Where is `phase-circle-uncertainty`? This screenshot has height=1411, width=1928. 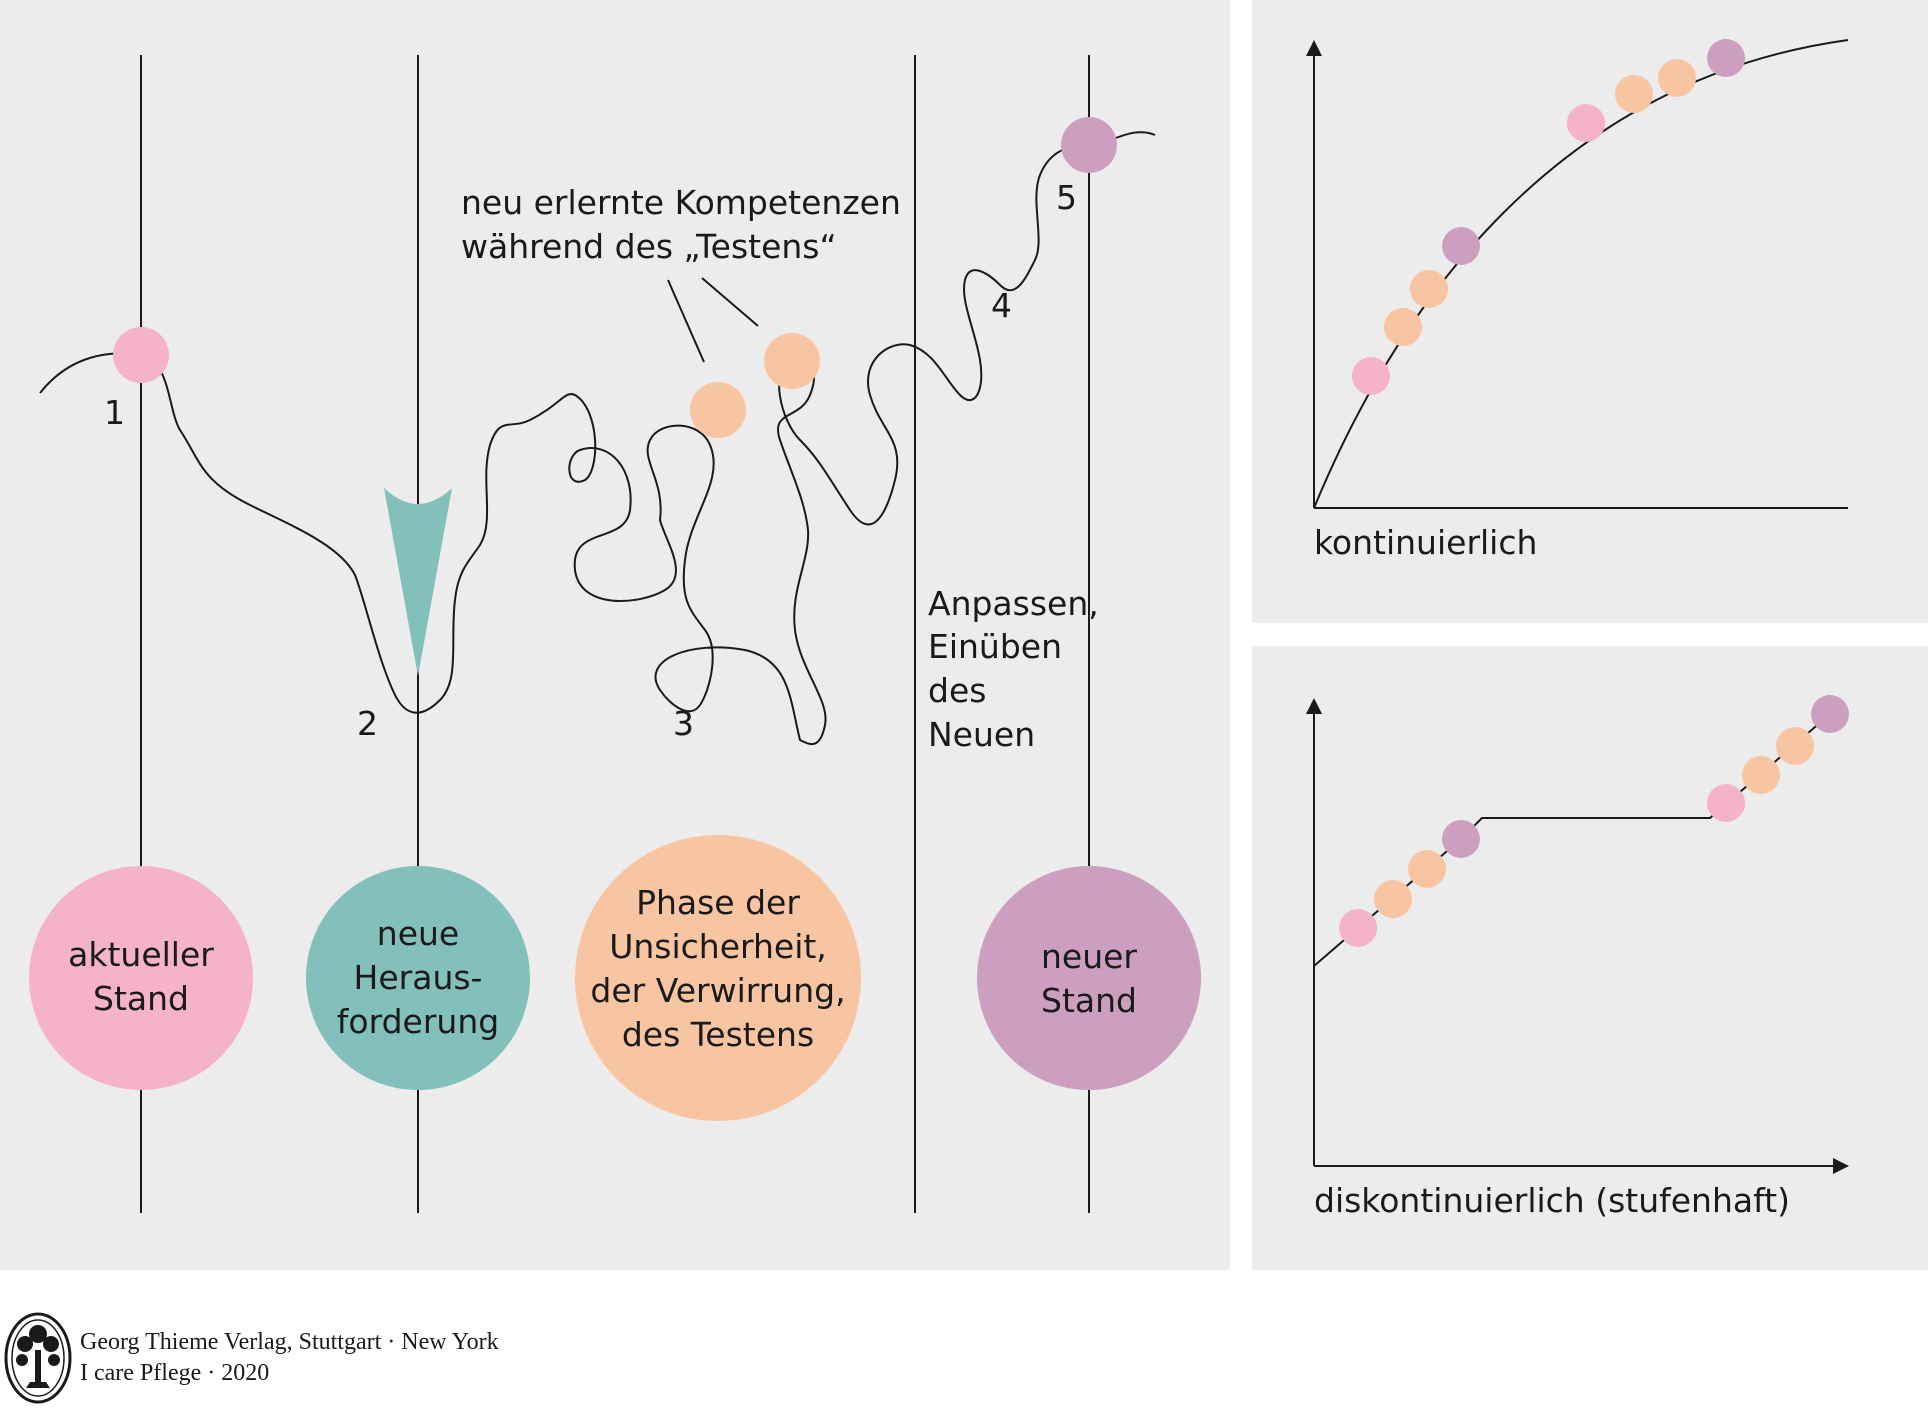 phase-circle-uncertainty is located at coordinates (718, 978).